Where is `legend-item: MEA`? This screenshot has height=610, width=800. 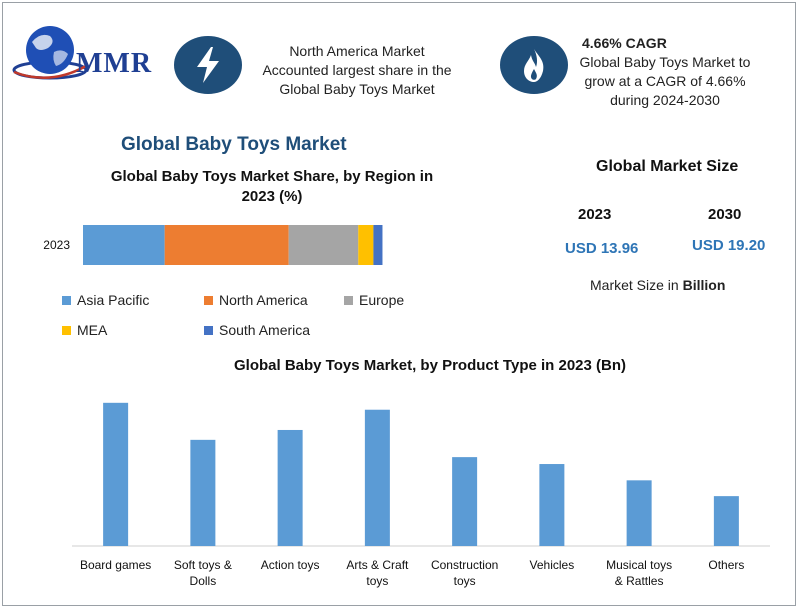
legend-item: MEA is located at coordinates (84, 330).